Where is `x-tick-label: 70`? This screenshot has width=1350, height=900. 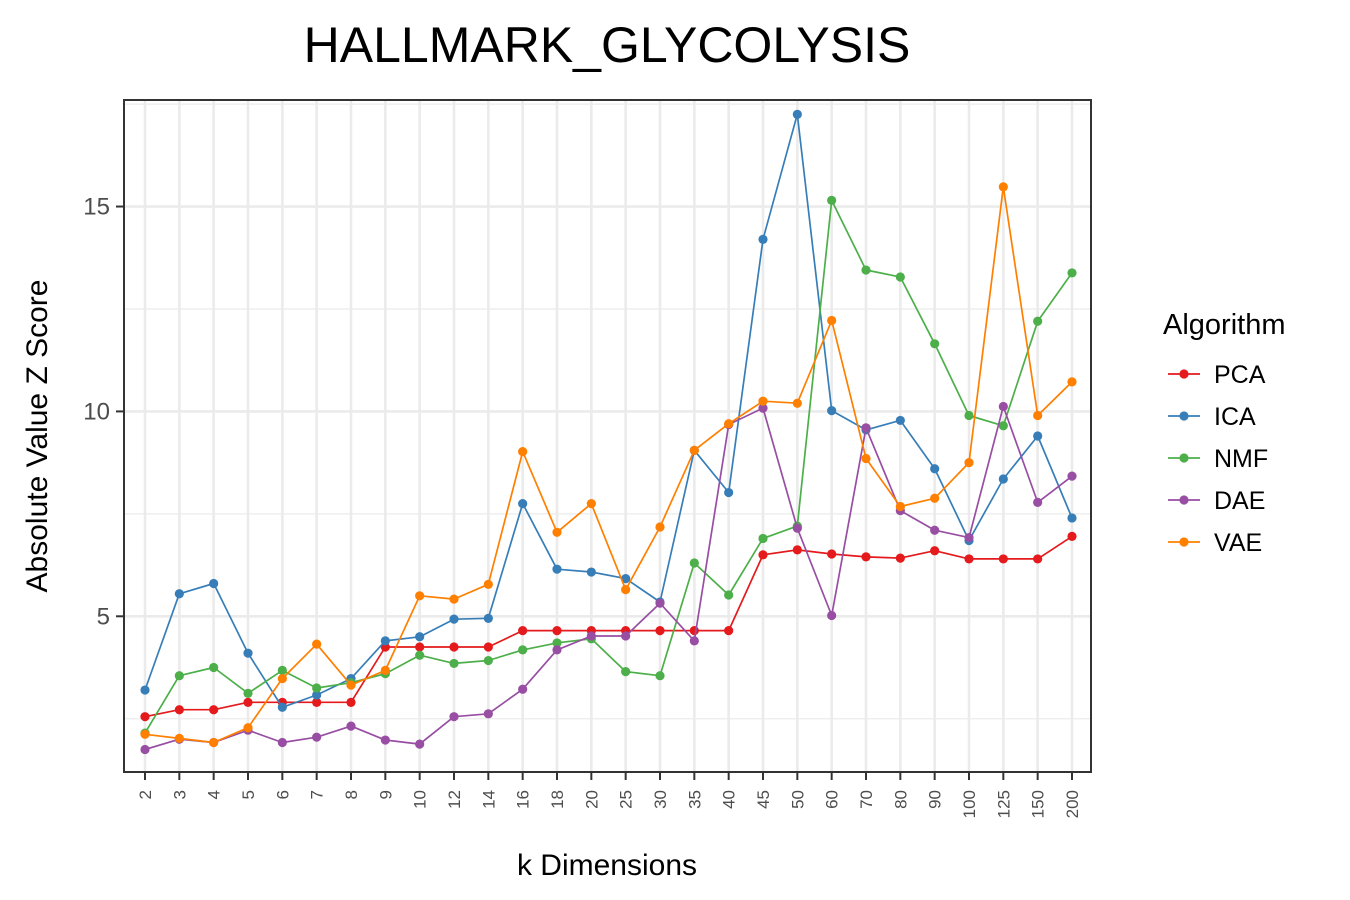
x-tick-label: 70 is located at coordinates (866, 799).